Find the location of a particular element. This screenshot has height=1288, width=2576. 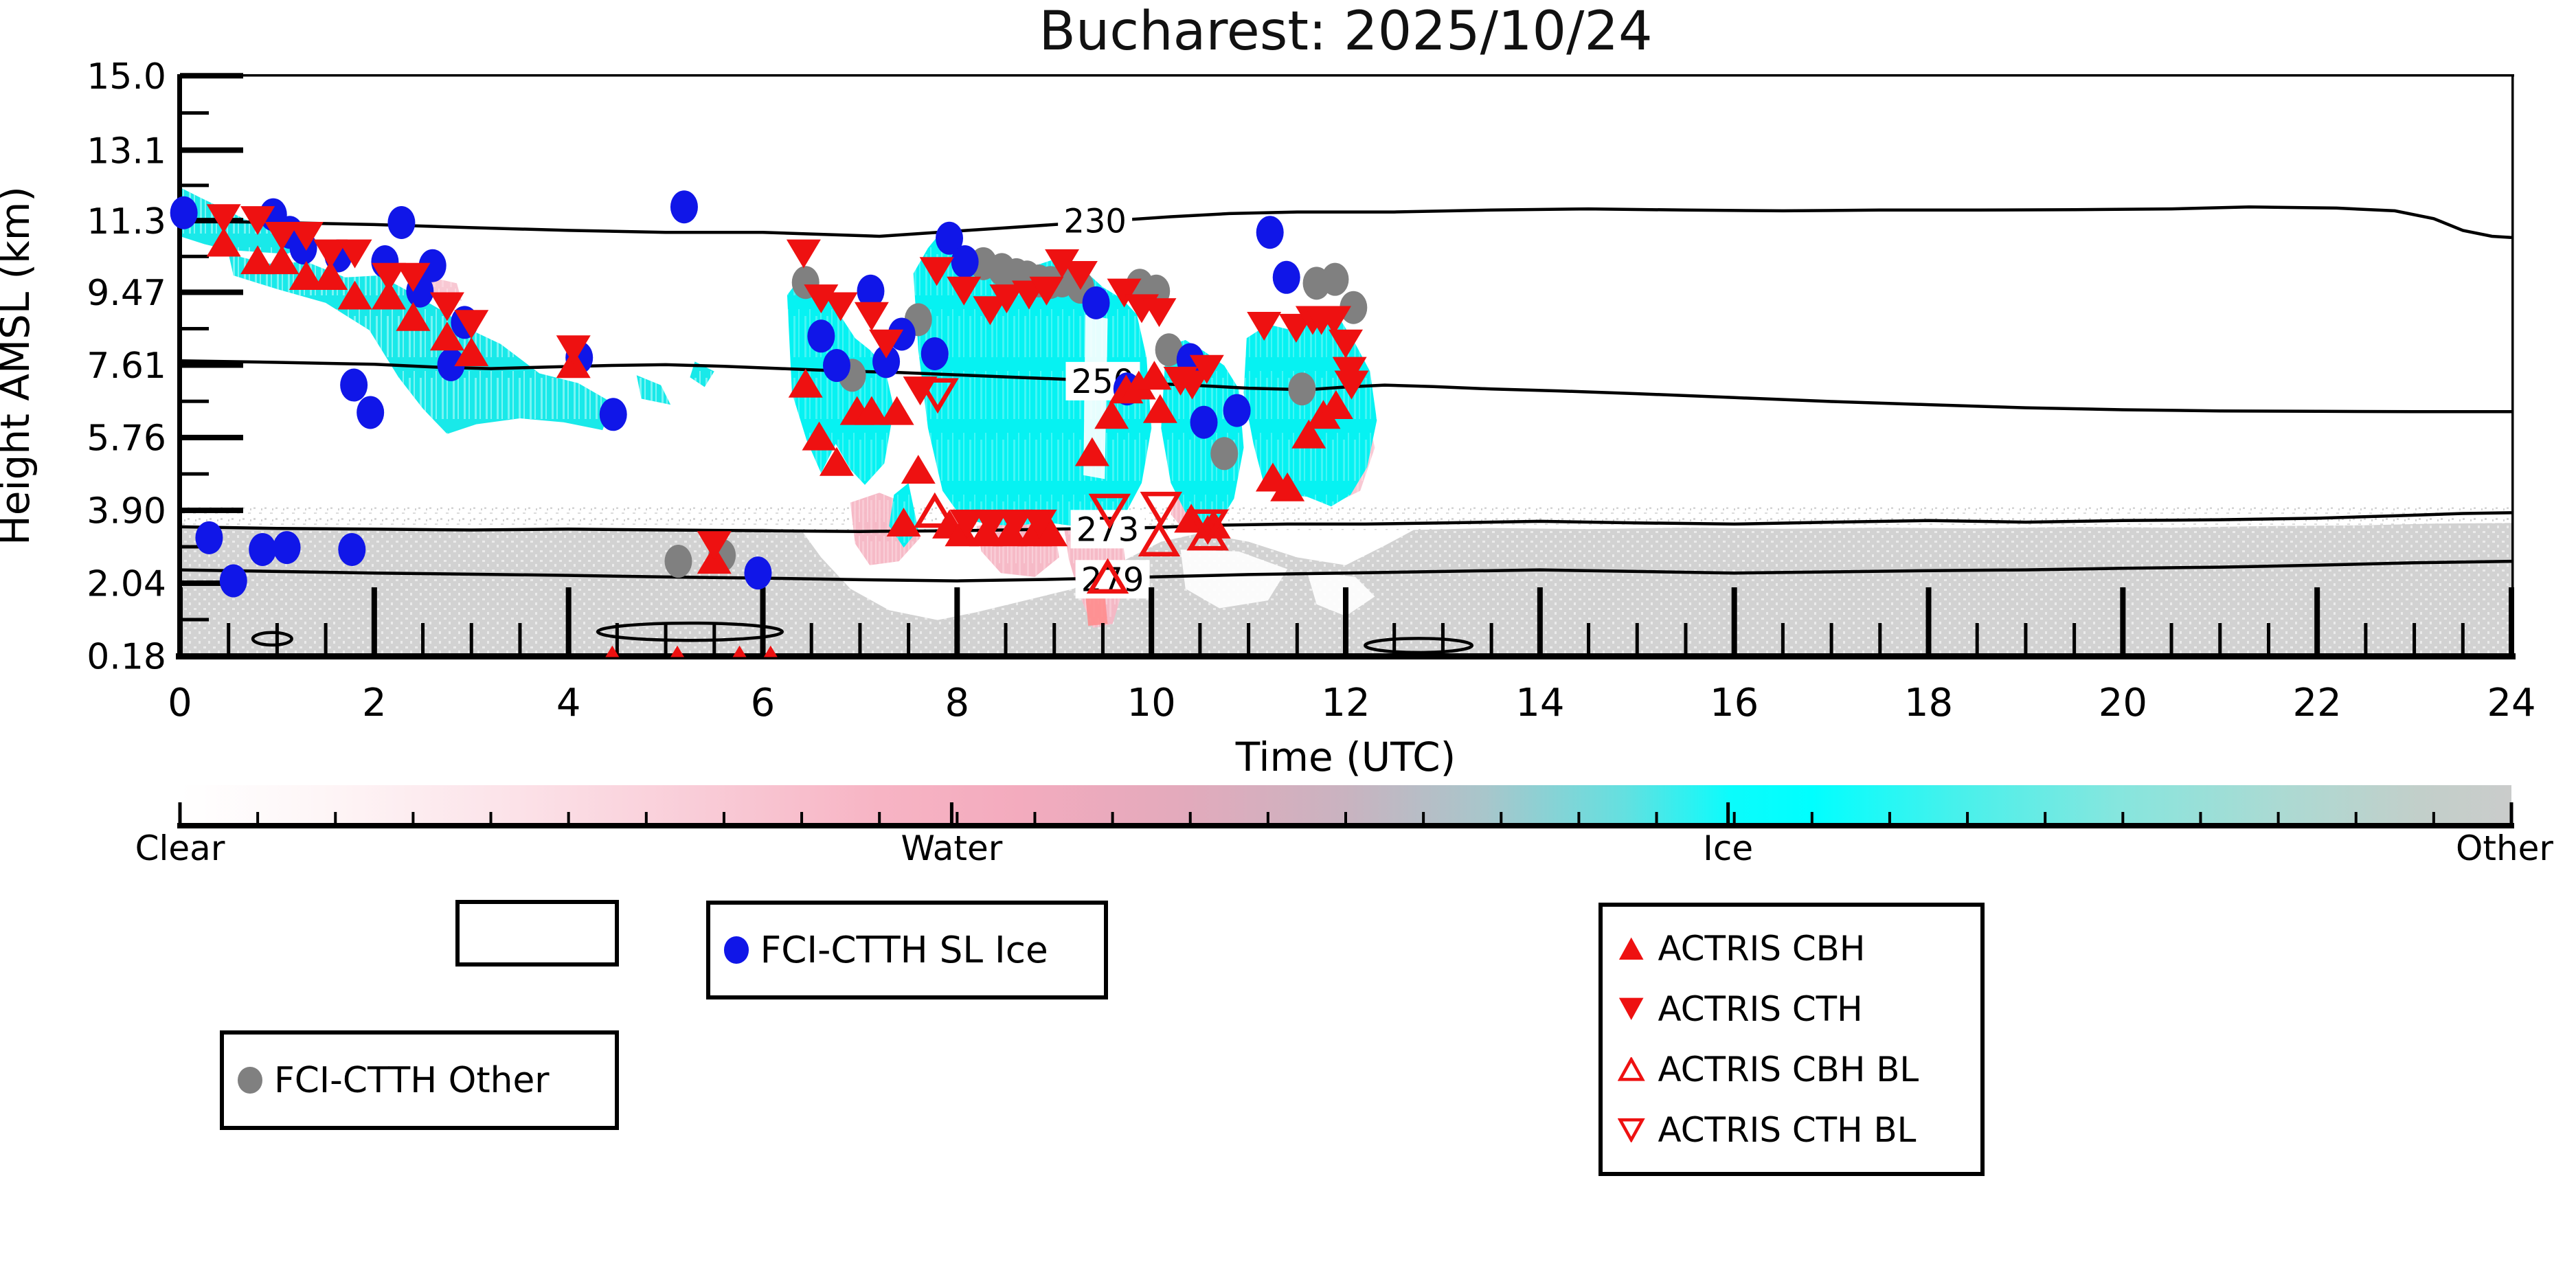

colorbar-label: Ice is located at coordinates (1728, 848).